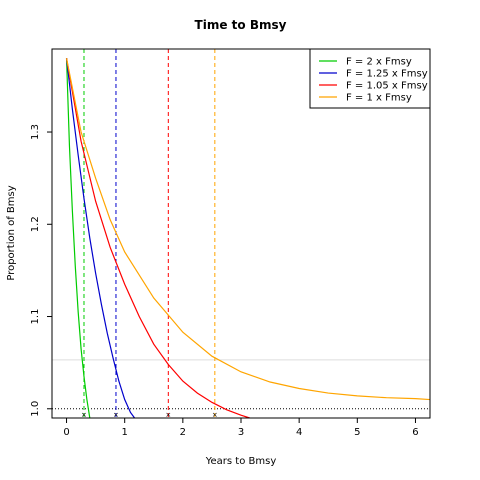 Image resolution: width=480 pixels, height=480 pixels. I want to click on legend-label-0: F = 2 x Fmsy, so click(379, 62).